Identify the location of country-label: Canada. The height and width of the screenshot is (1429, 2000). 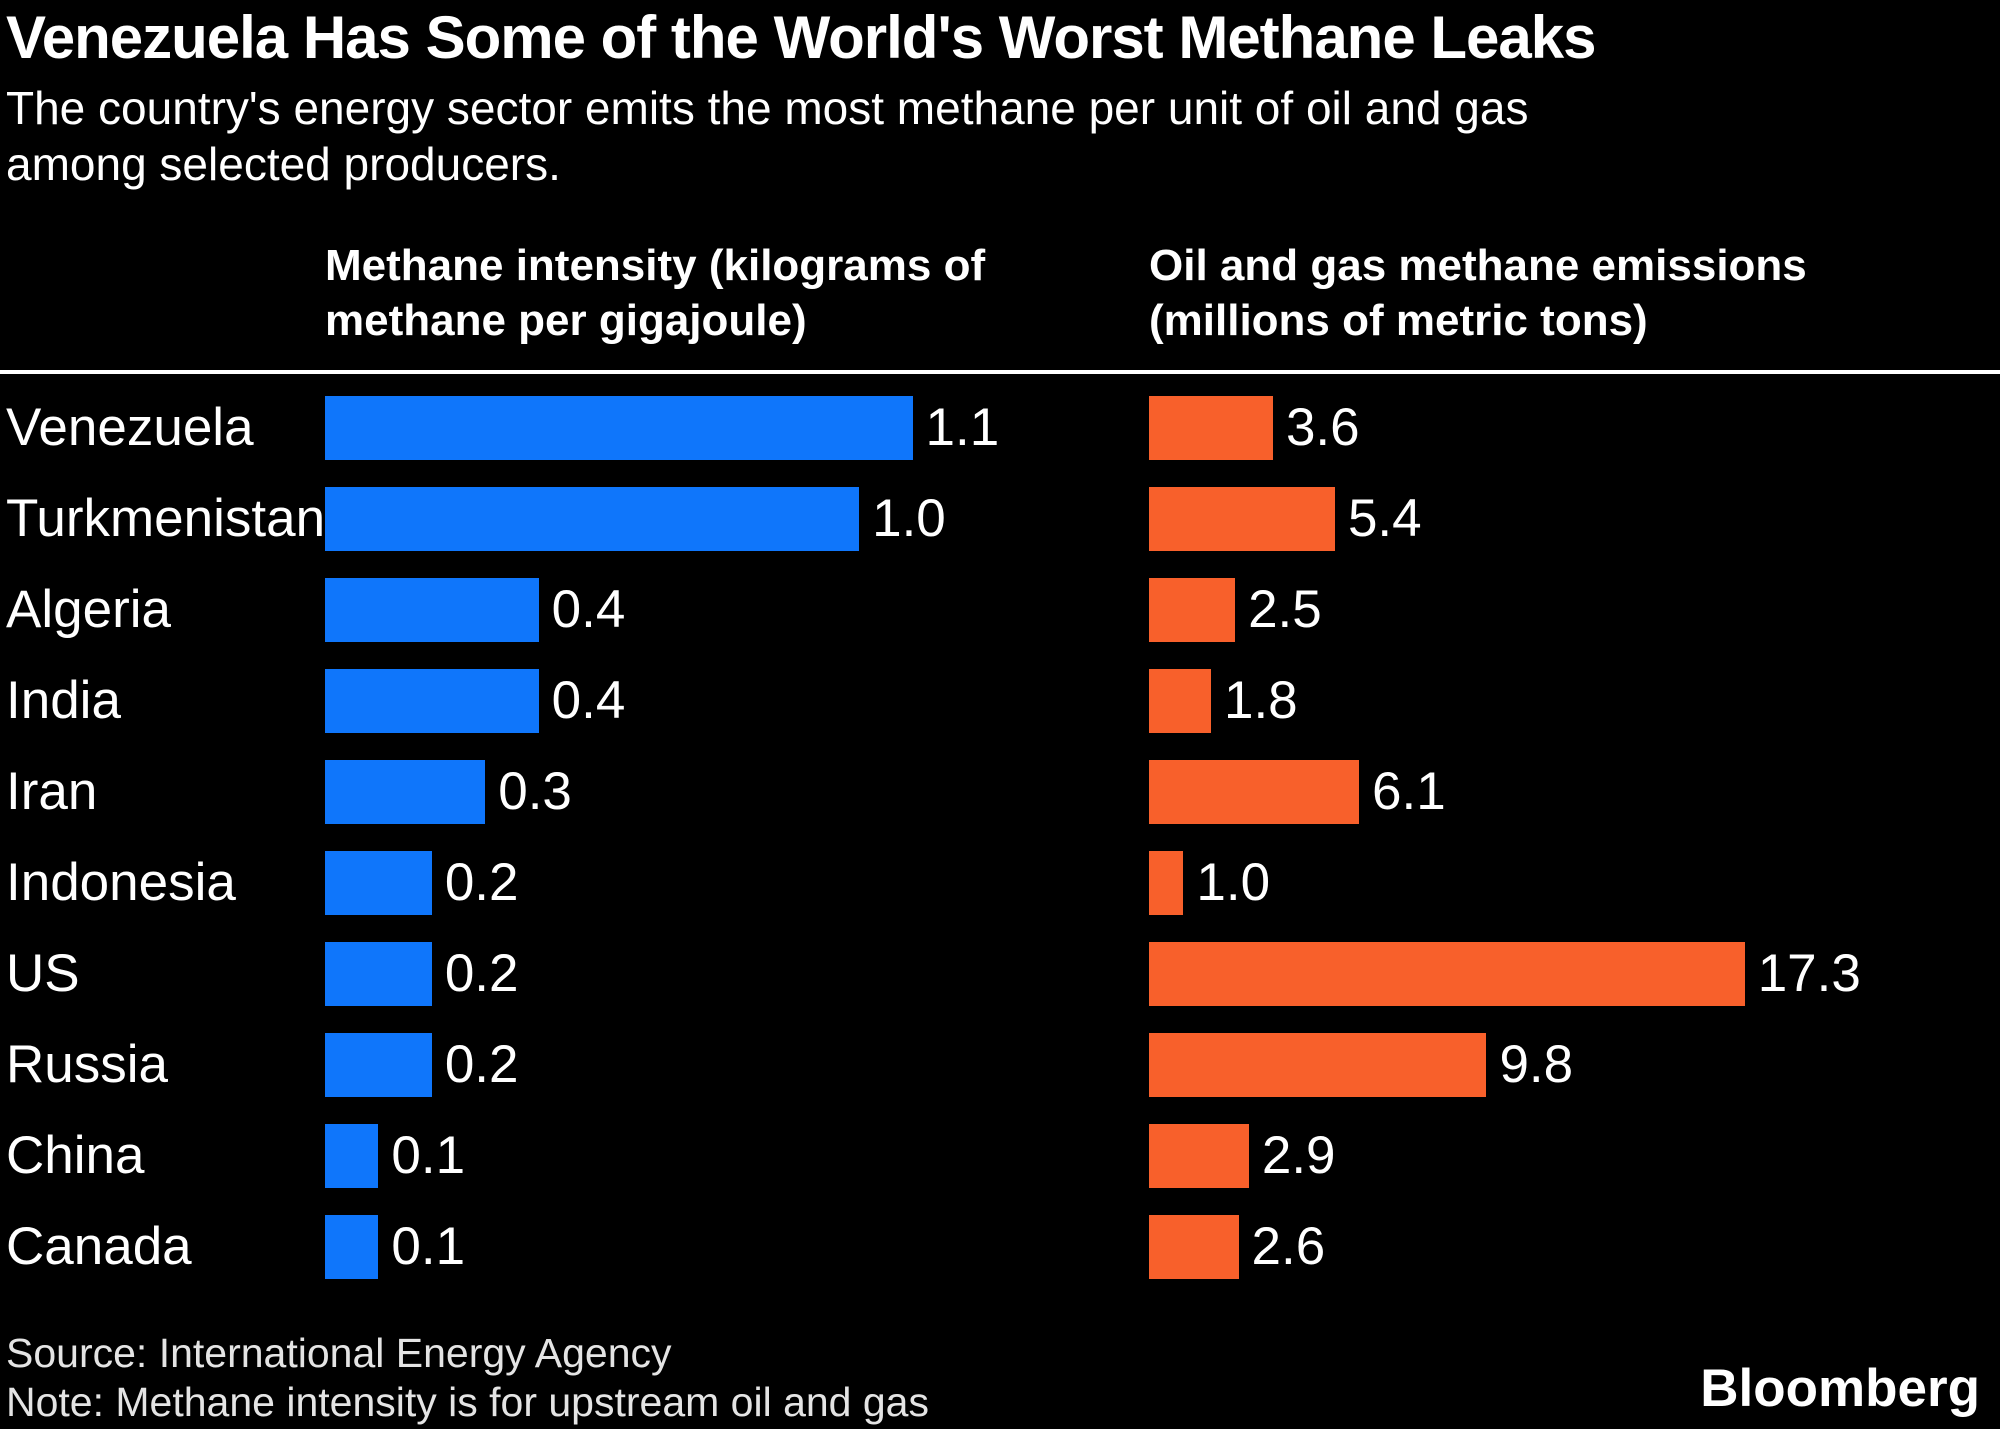
(99, 1247).